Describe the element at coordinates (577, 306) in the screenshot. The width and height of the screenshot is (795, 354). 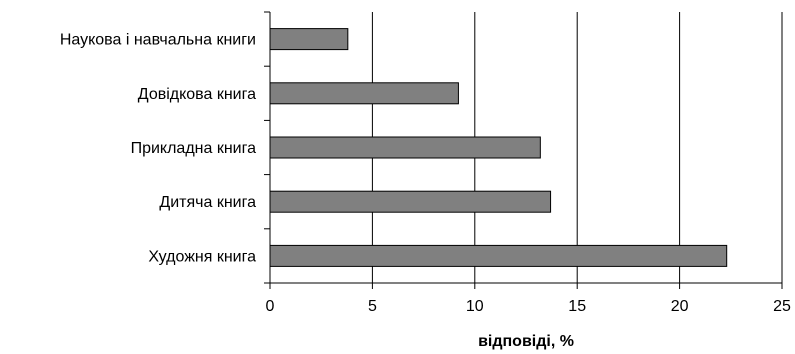
I see `x-tick-label-15: 15` at that location.